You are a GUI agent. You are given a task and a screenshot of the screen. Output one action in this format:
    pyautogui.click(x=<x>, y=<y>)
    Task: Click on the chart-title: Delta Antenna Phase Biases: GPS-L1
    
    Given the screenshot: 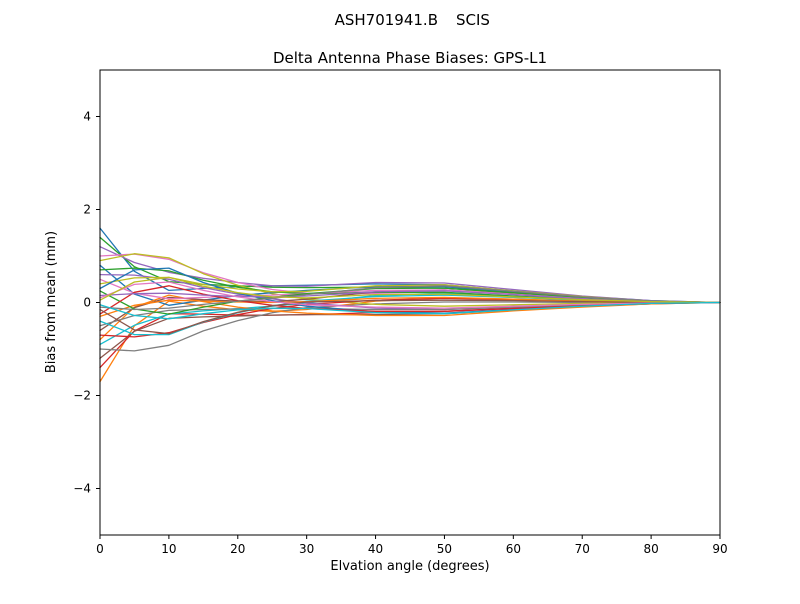 What is the action you would take?
    pyautogui.click(x=410, y=58)
    